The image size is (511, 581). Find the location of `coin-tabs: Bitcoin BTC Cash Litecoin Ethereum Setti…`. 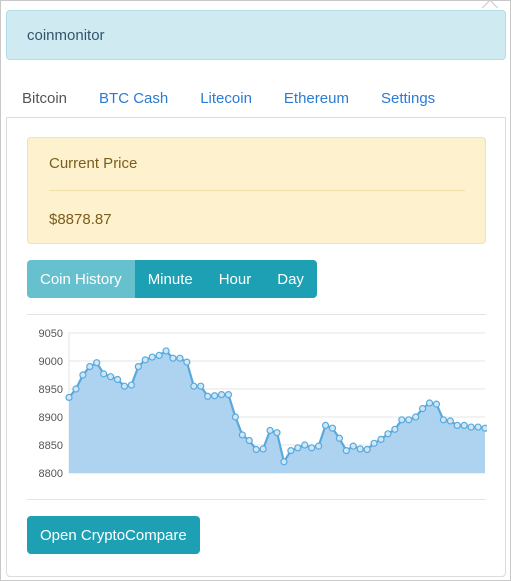

coin-tabs: Bitcoin BTC Cash Litecoin Ethereum Setti… is located at coordinates (256, 97).